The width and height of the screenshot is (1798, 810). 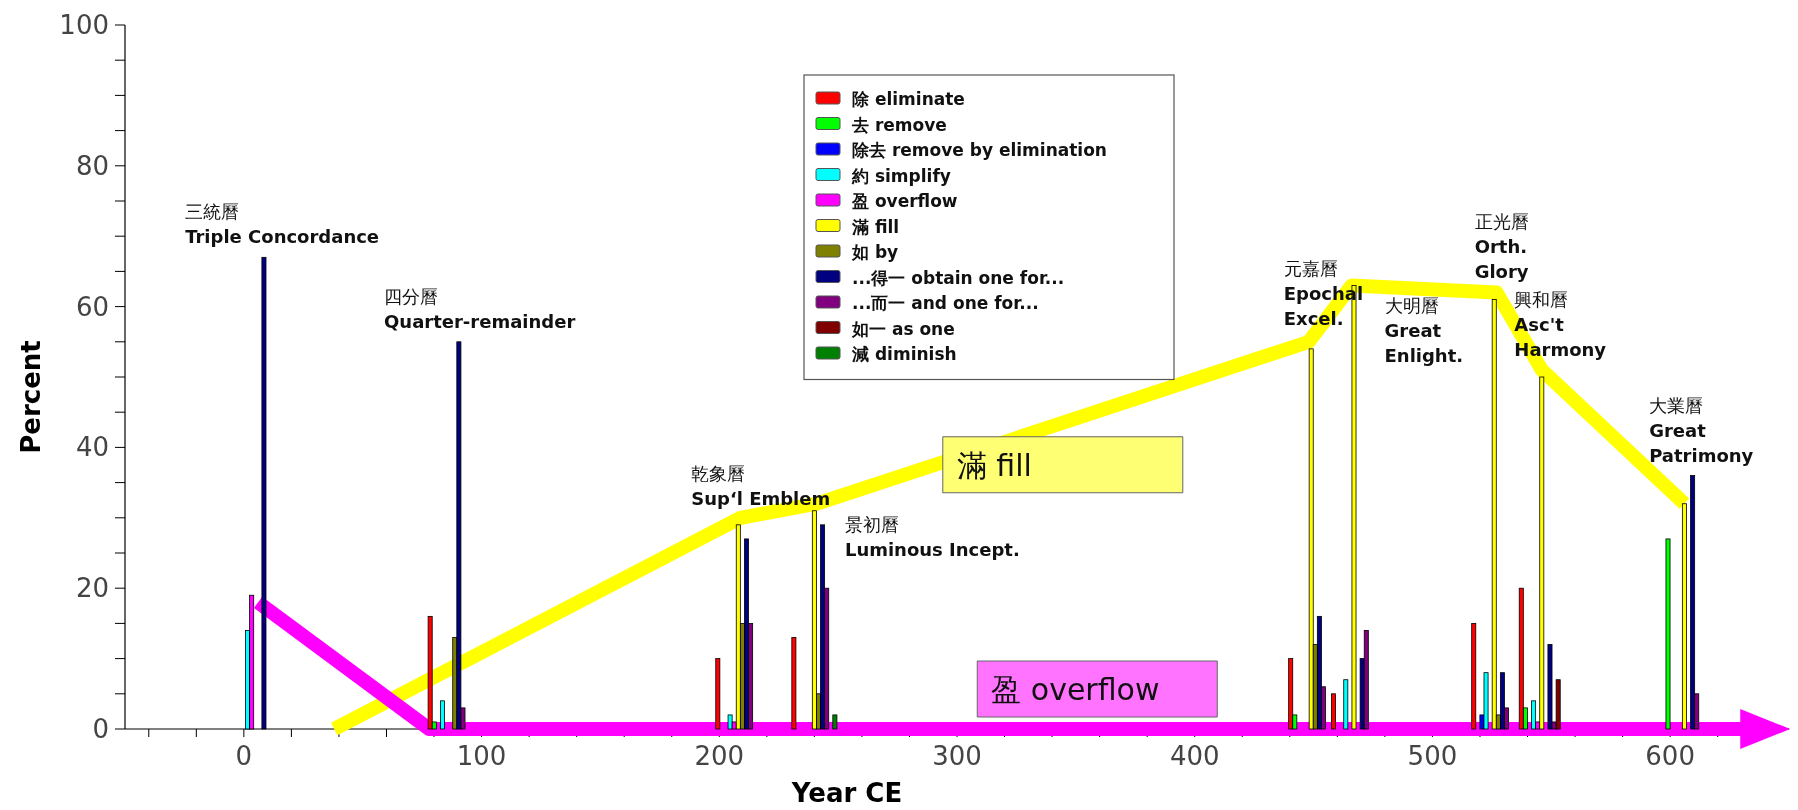 I want to click on x-tick-label: 200, so click(x=719, y=756).